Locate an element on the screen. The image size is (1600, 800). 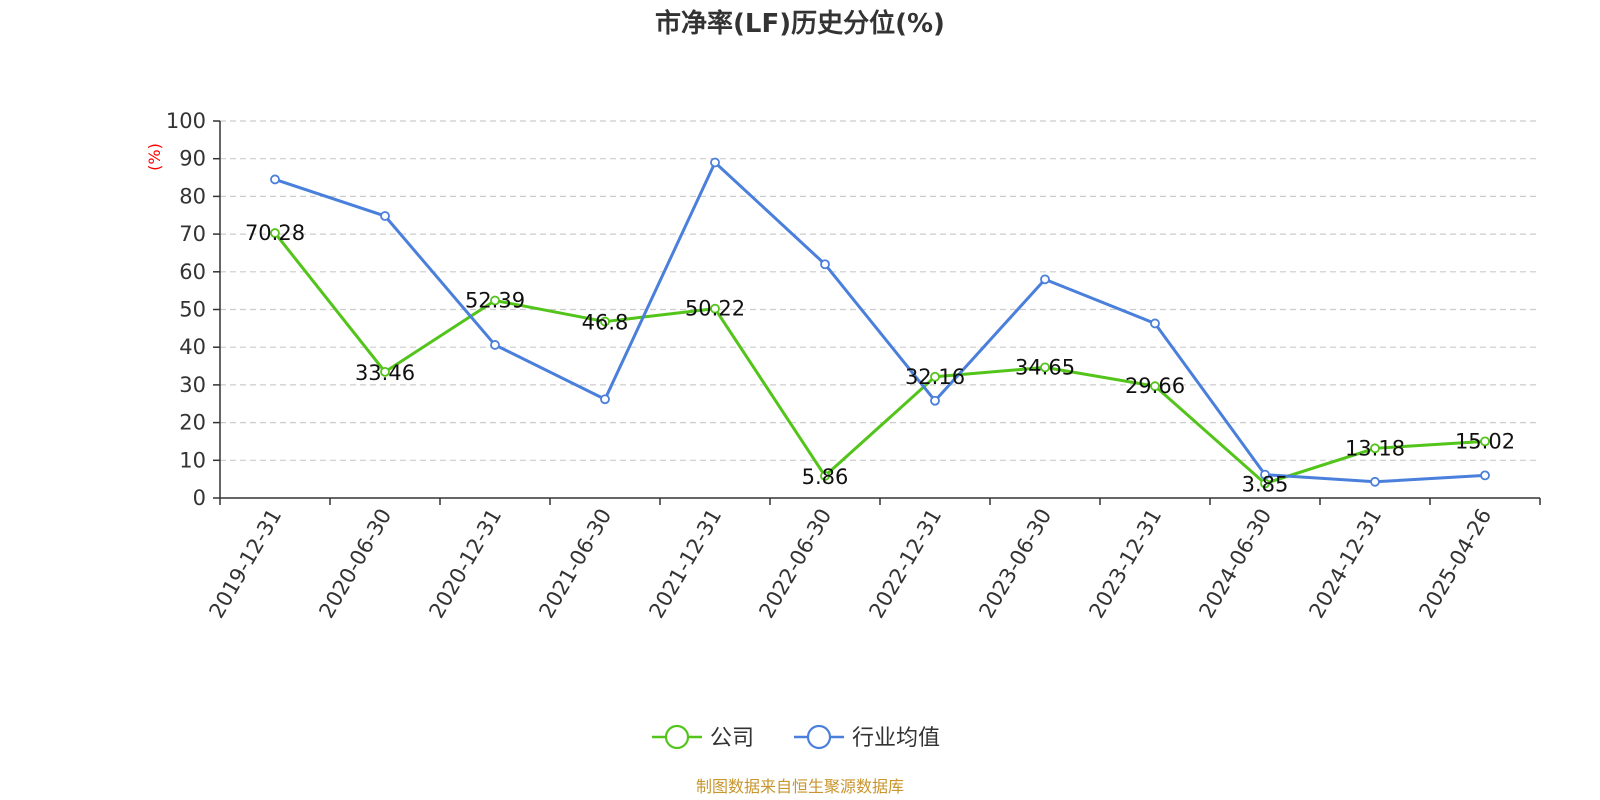
data-label: 29.66 is located at coordinates (1155, 386).